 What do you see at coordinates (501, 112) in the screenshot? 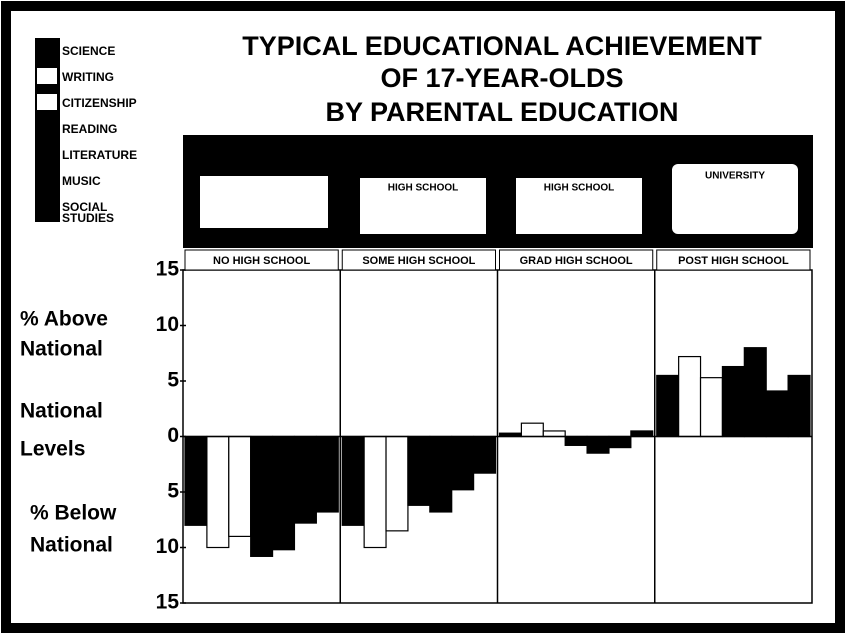
I see `chart-title: BY PARENTAL EDUCATION` at bounding box center [501, 112].